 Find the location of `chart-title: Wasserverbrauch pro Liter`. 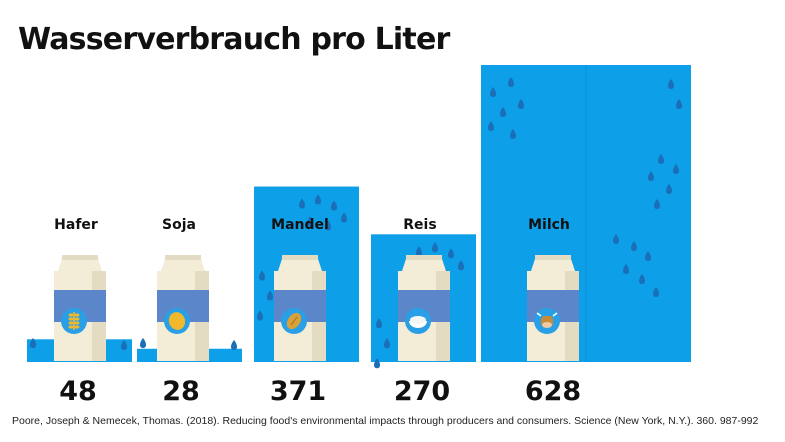

chart-title: Wasserverbrauch pro Liter is located at coordinates (234, 39).